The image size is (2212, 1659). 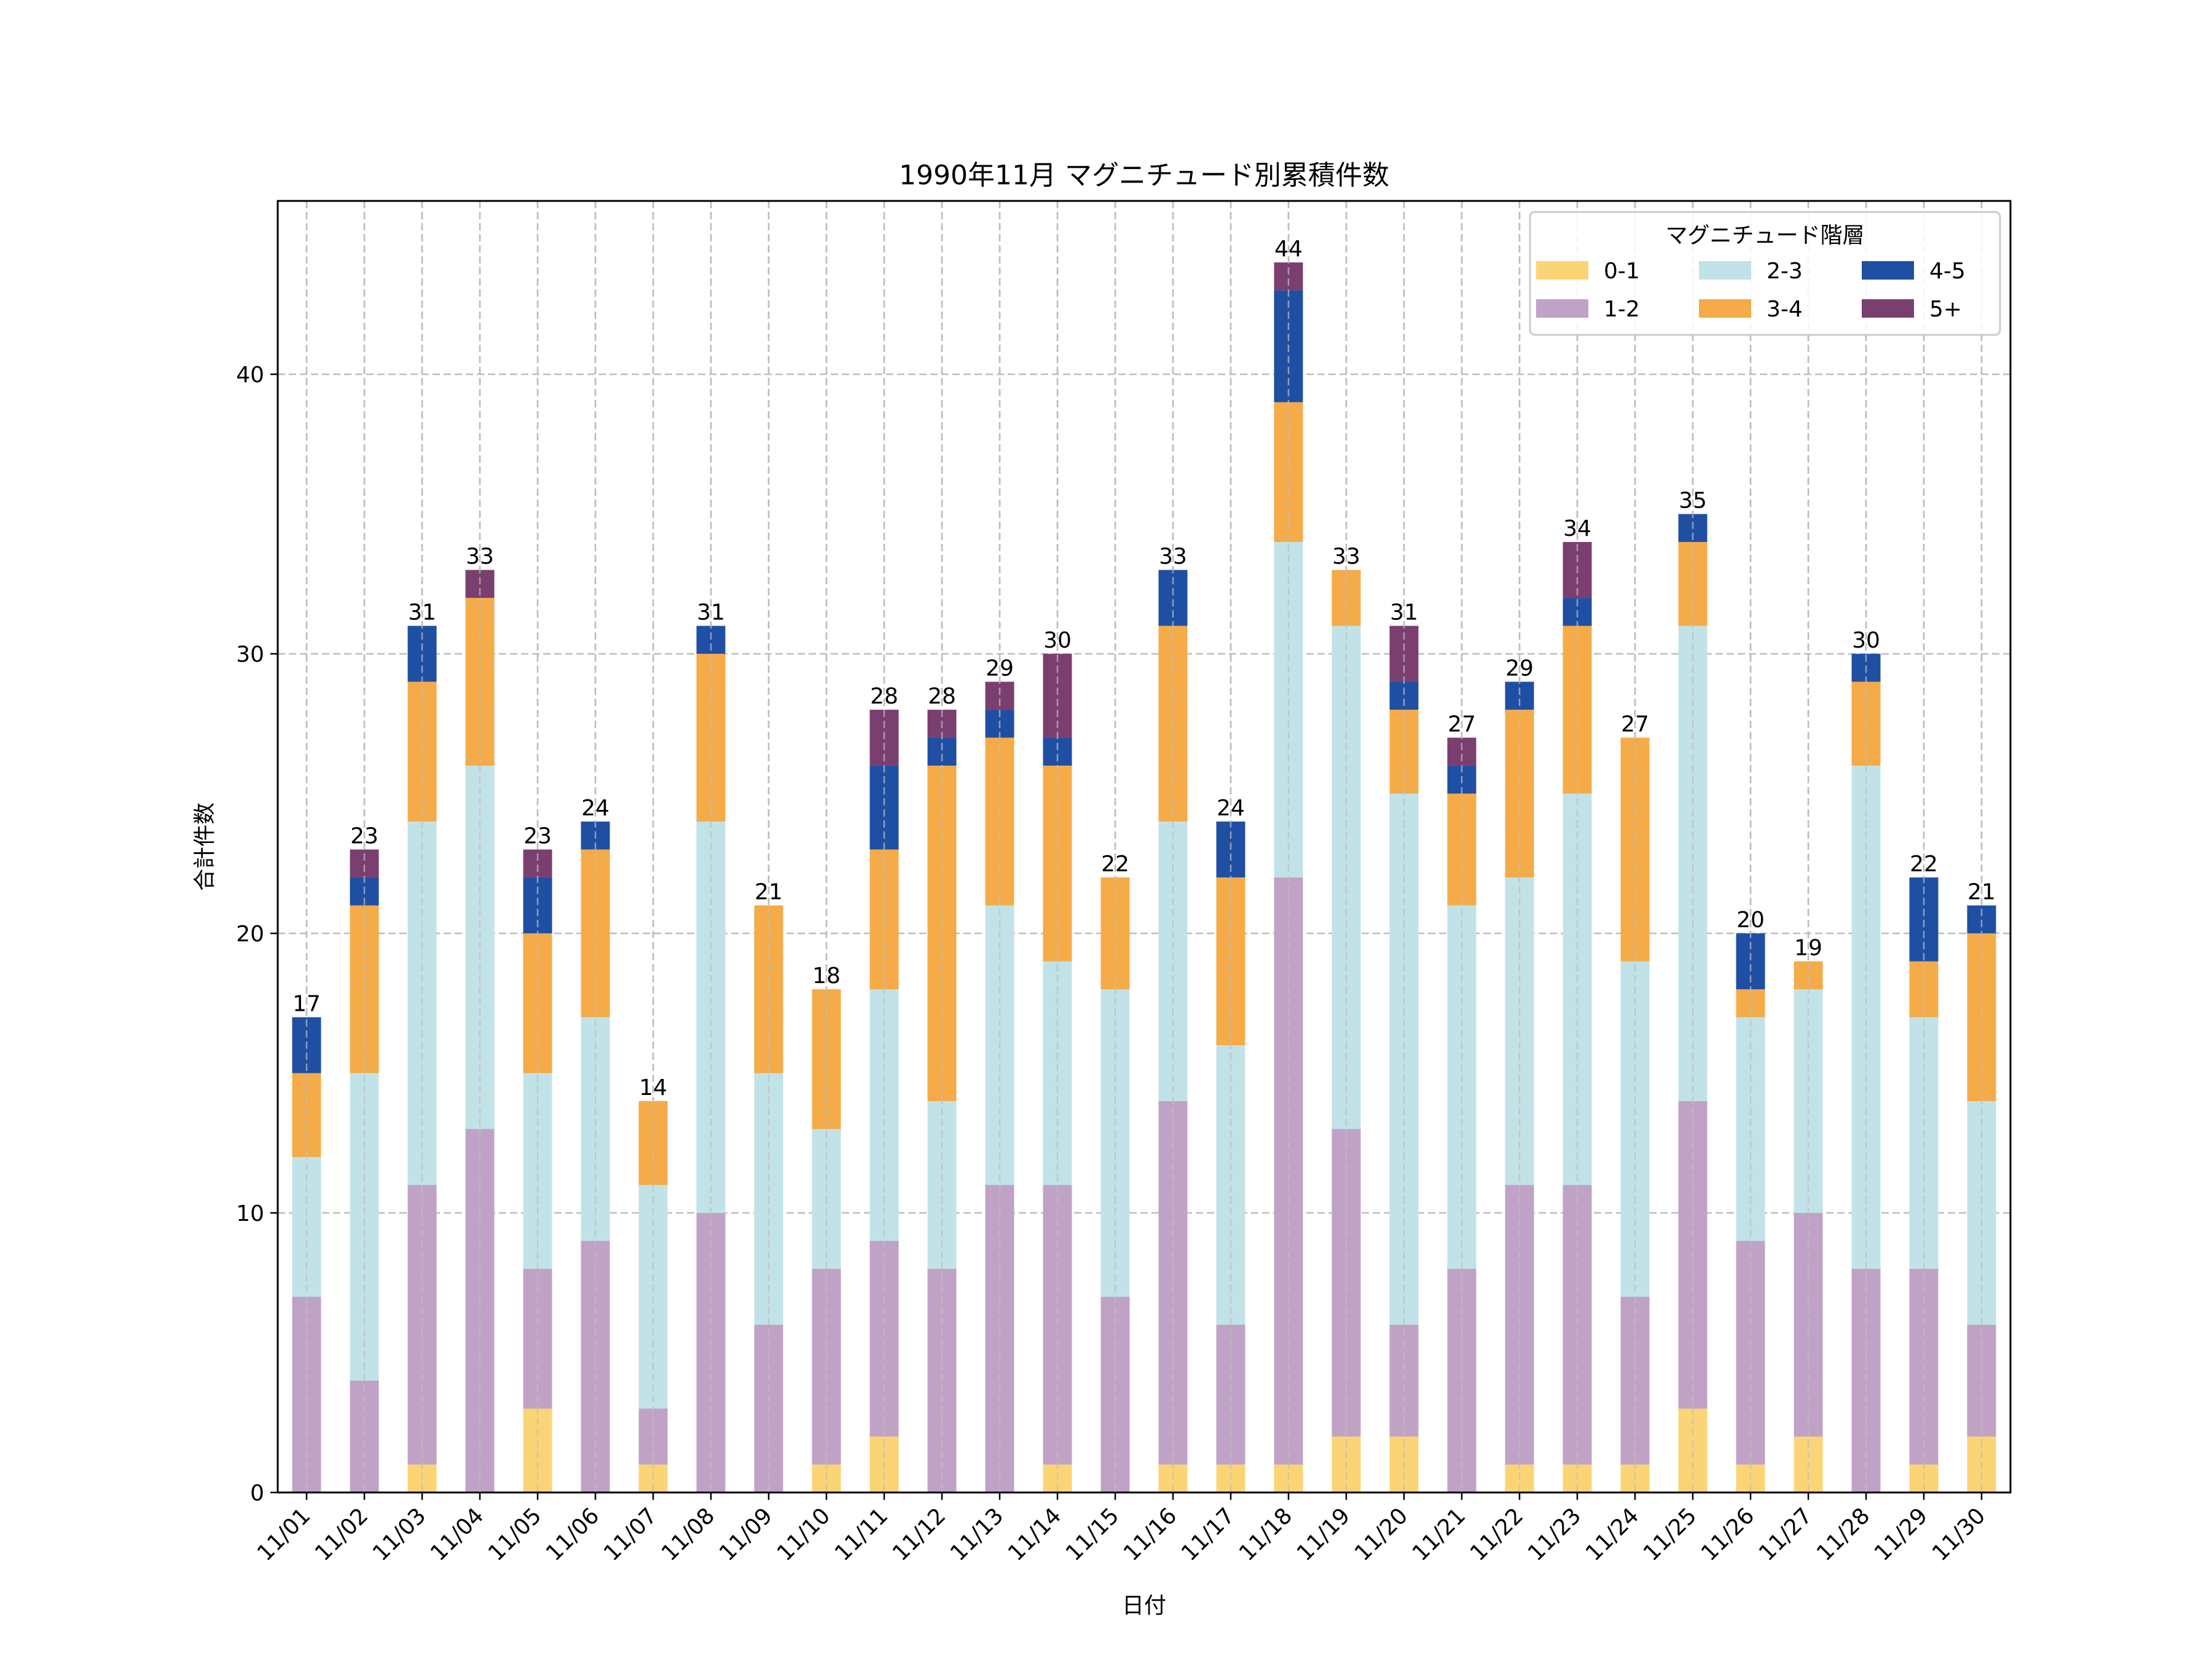 I want to click on x-tick-label: 11/07, so click(x=630, y=1534).